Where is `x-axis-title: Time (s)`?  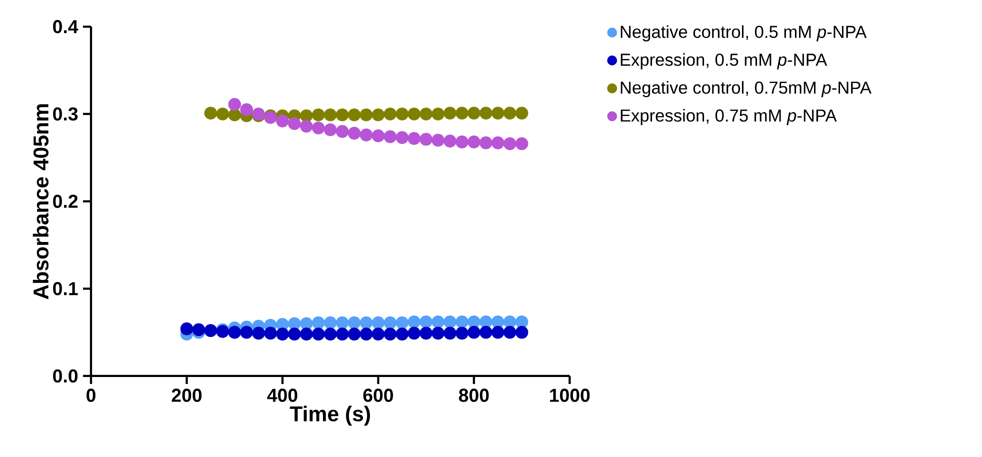
x-axis-title: Time (s) is located at coordinates (330, 416).